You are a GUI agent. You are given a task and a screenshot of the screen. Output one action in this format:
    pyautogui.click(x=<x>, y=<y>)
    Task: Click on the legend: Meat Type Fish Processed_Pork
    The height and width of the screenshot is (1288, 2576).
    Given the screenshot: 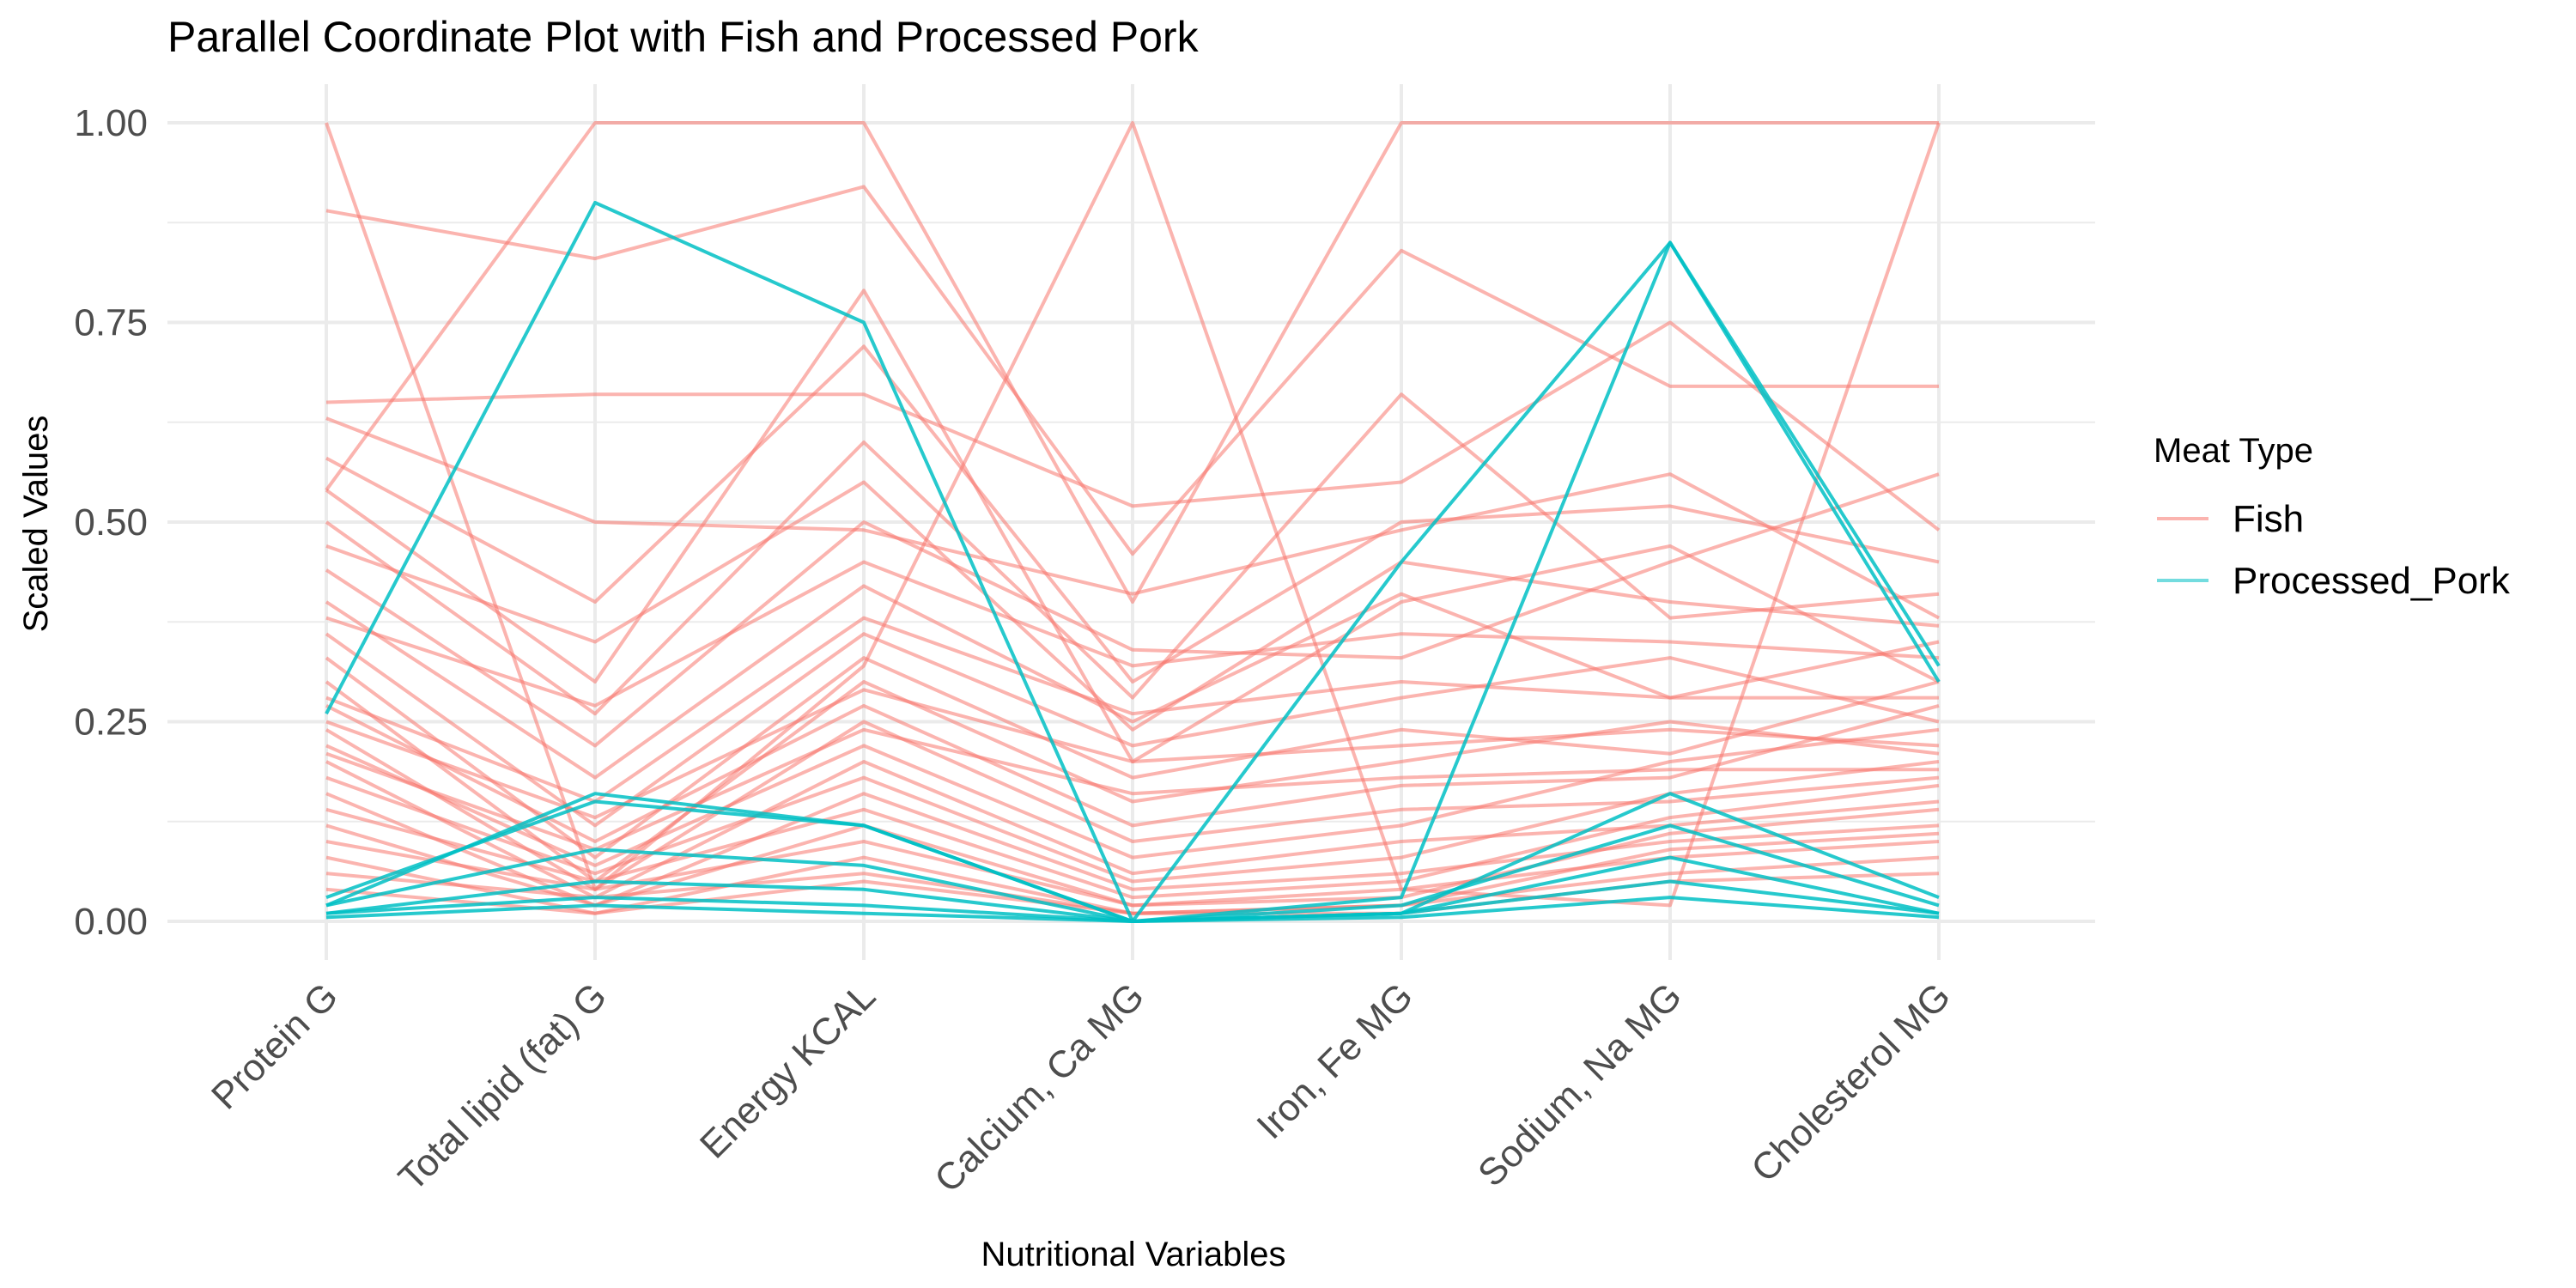 What is the action you would take?
    pyautogui.click(x=2332, y=517)
    